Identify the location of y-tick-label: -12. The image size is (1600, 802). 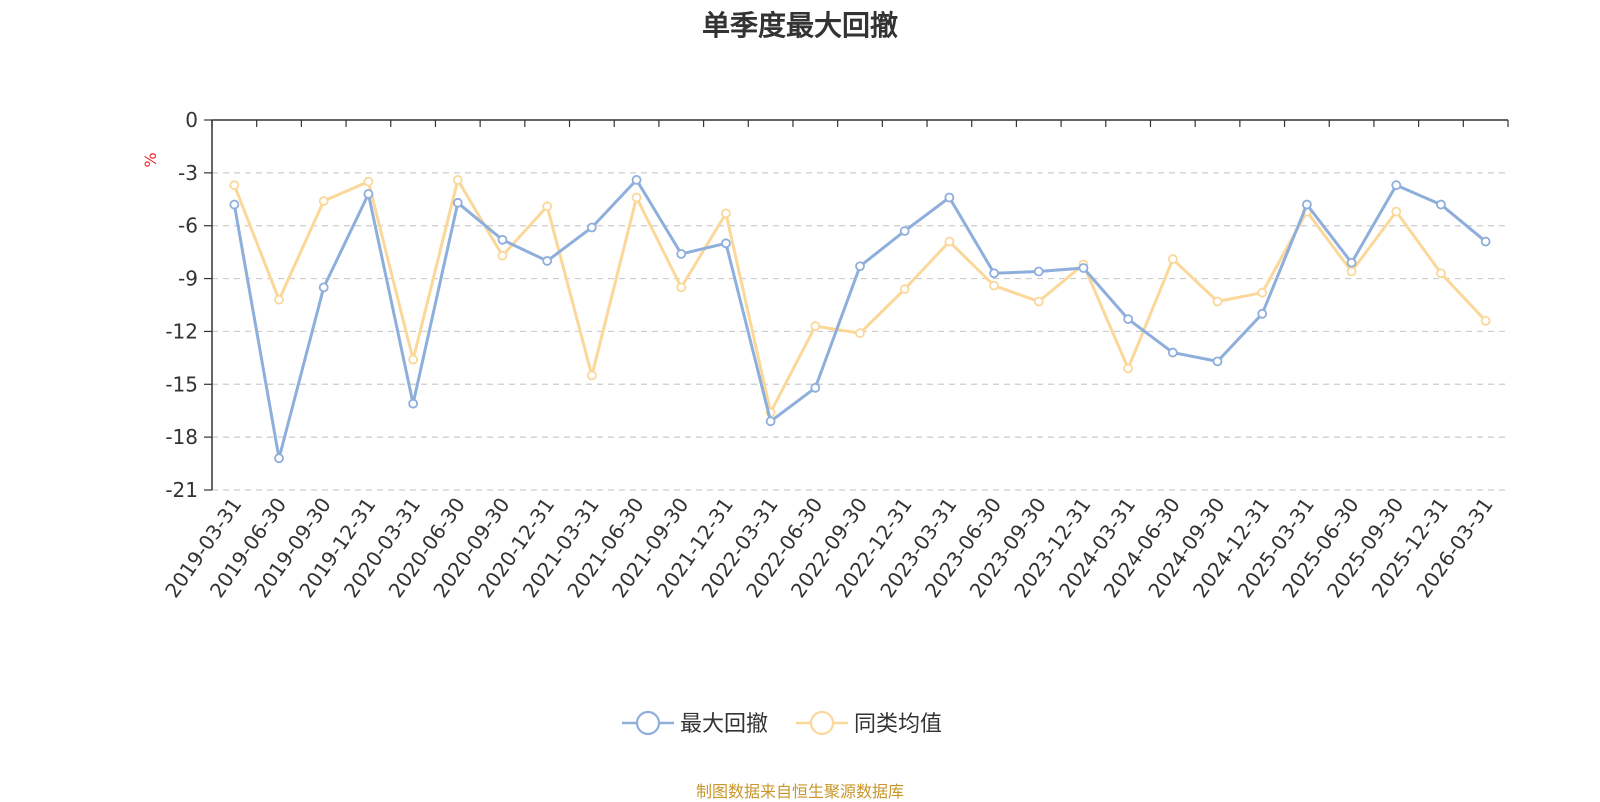
(181, 331).